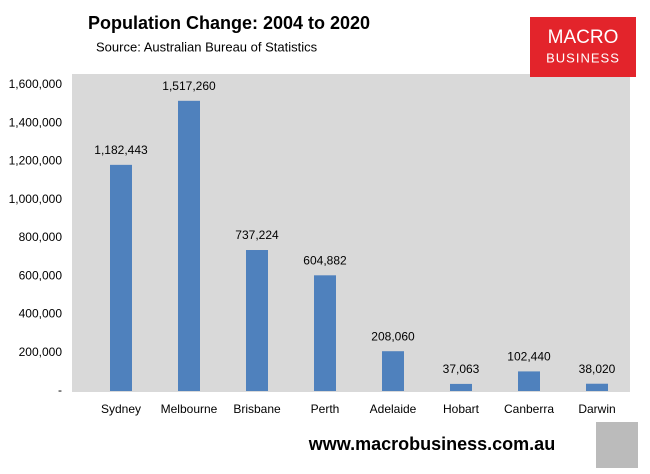 This screenshot has width=650, height=474. What do you see at coordinates (325, 260) in the screenshot?
I see `data-label: 604,882` at bounding box center [325, 260].